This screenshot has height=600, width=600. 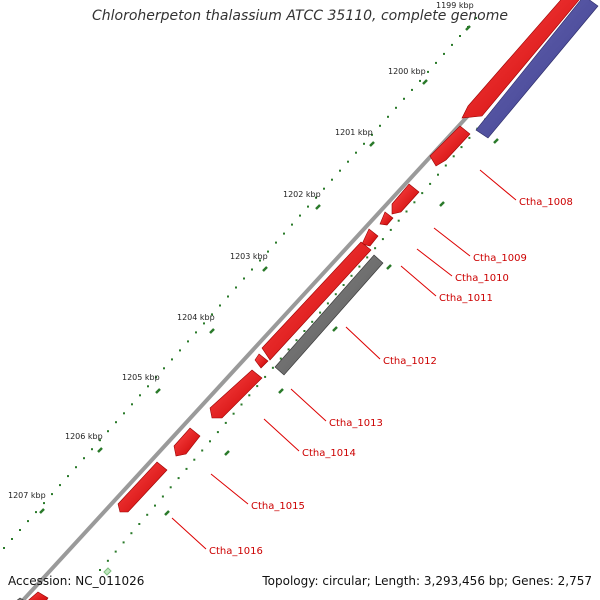 I want to click on gene-feature-rna, so click(x=537, y=69).